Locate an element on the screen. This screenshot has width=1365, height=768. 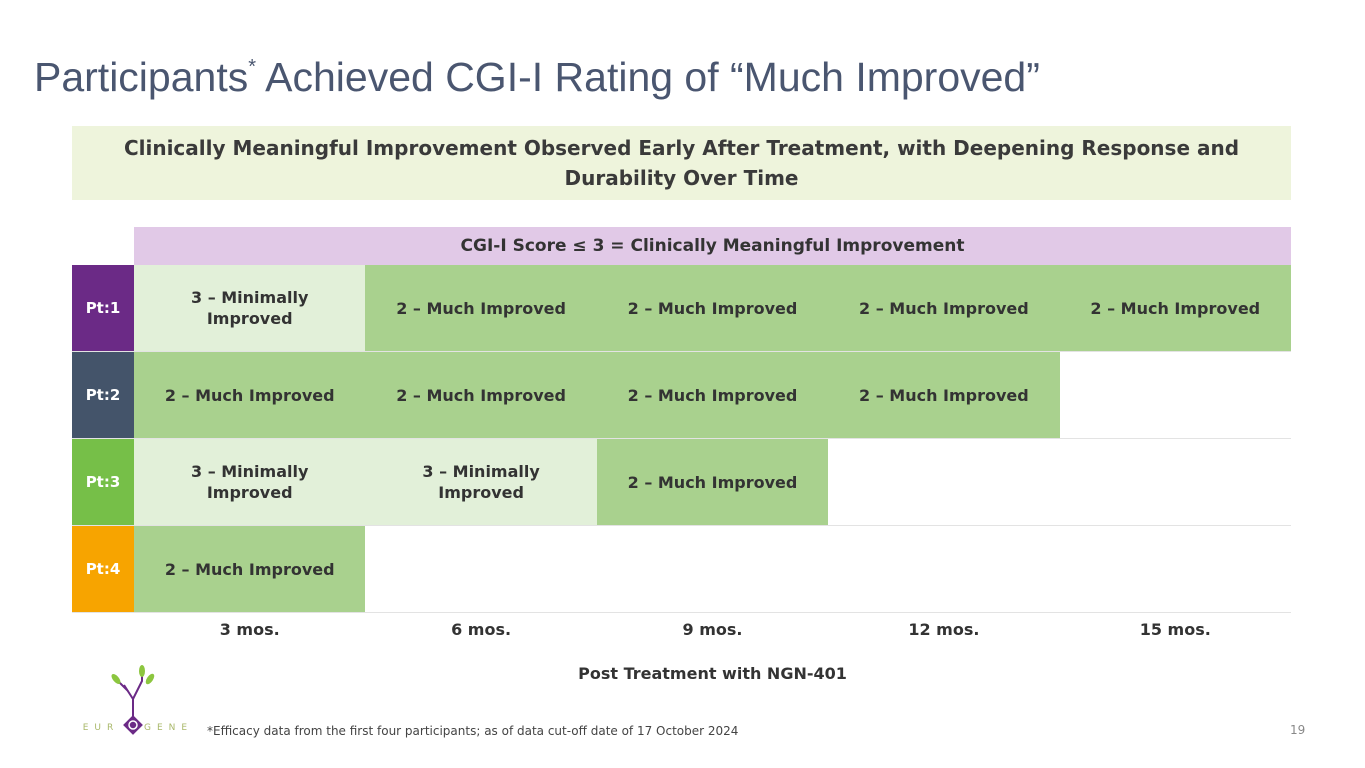
participant-label: Pt:3 is located at coordinates (103, 482).